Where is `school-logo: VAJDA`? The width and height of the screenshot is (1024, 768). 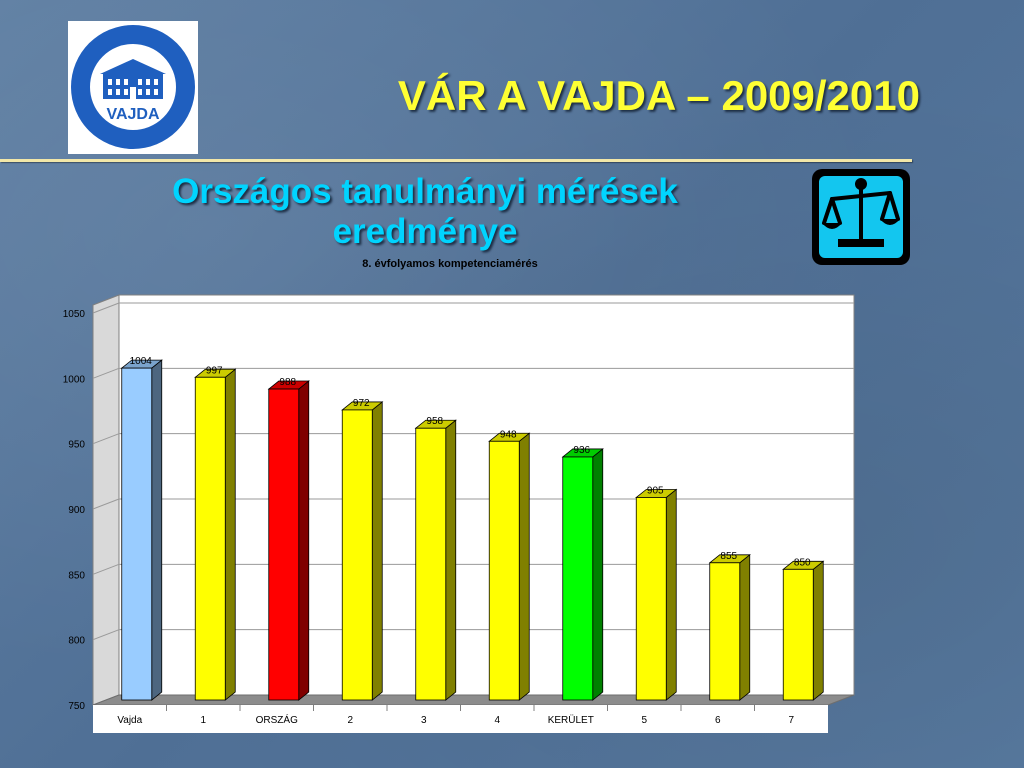 school-logo: VAJDA is located at coordinates (133, 87).